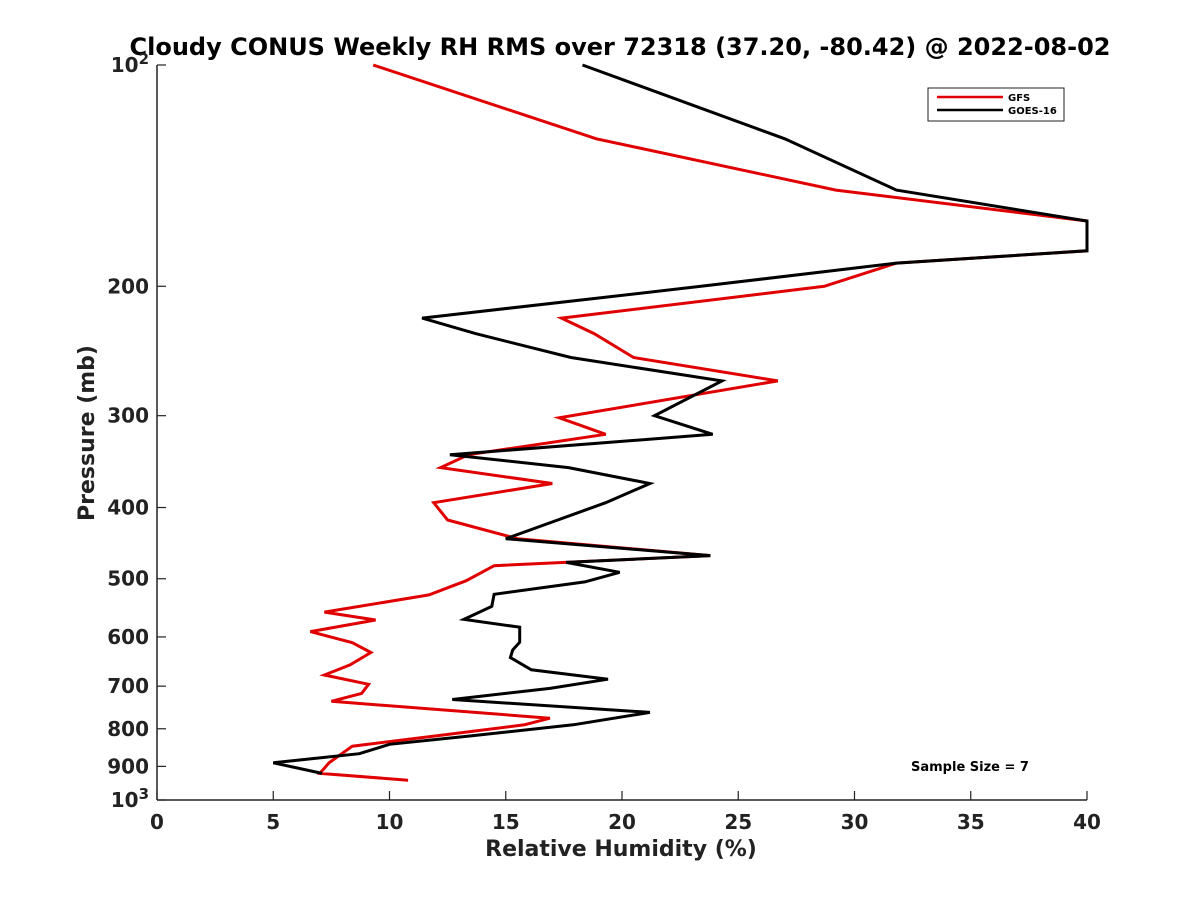 The image size is (1200, 900). What do you see at coordinates (128, 416) in the screenshot?
I see `y-tick-label: 300` at bounding box center [128, 416].